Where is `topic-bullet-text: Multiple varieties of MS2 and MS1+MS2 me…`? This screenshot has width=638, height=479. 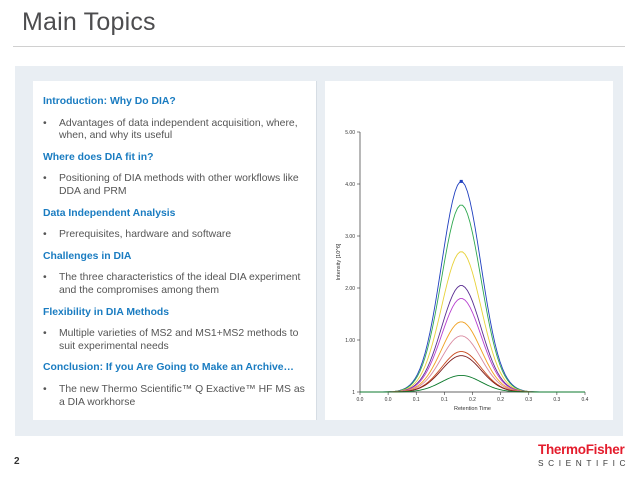 topic-bullet-text: Multiple varieties of MS2 and MS1+MS2 me… is located at coordinates (179, 340).